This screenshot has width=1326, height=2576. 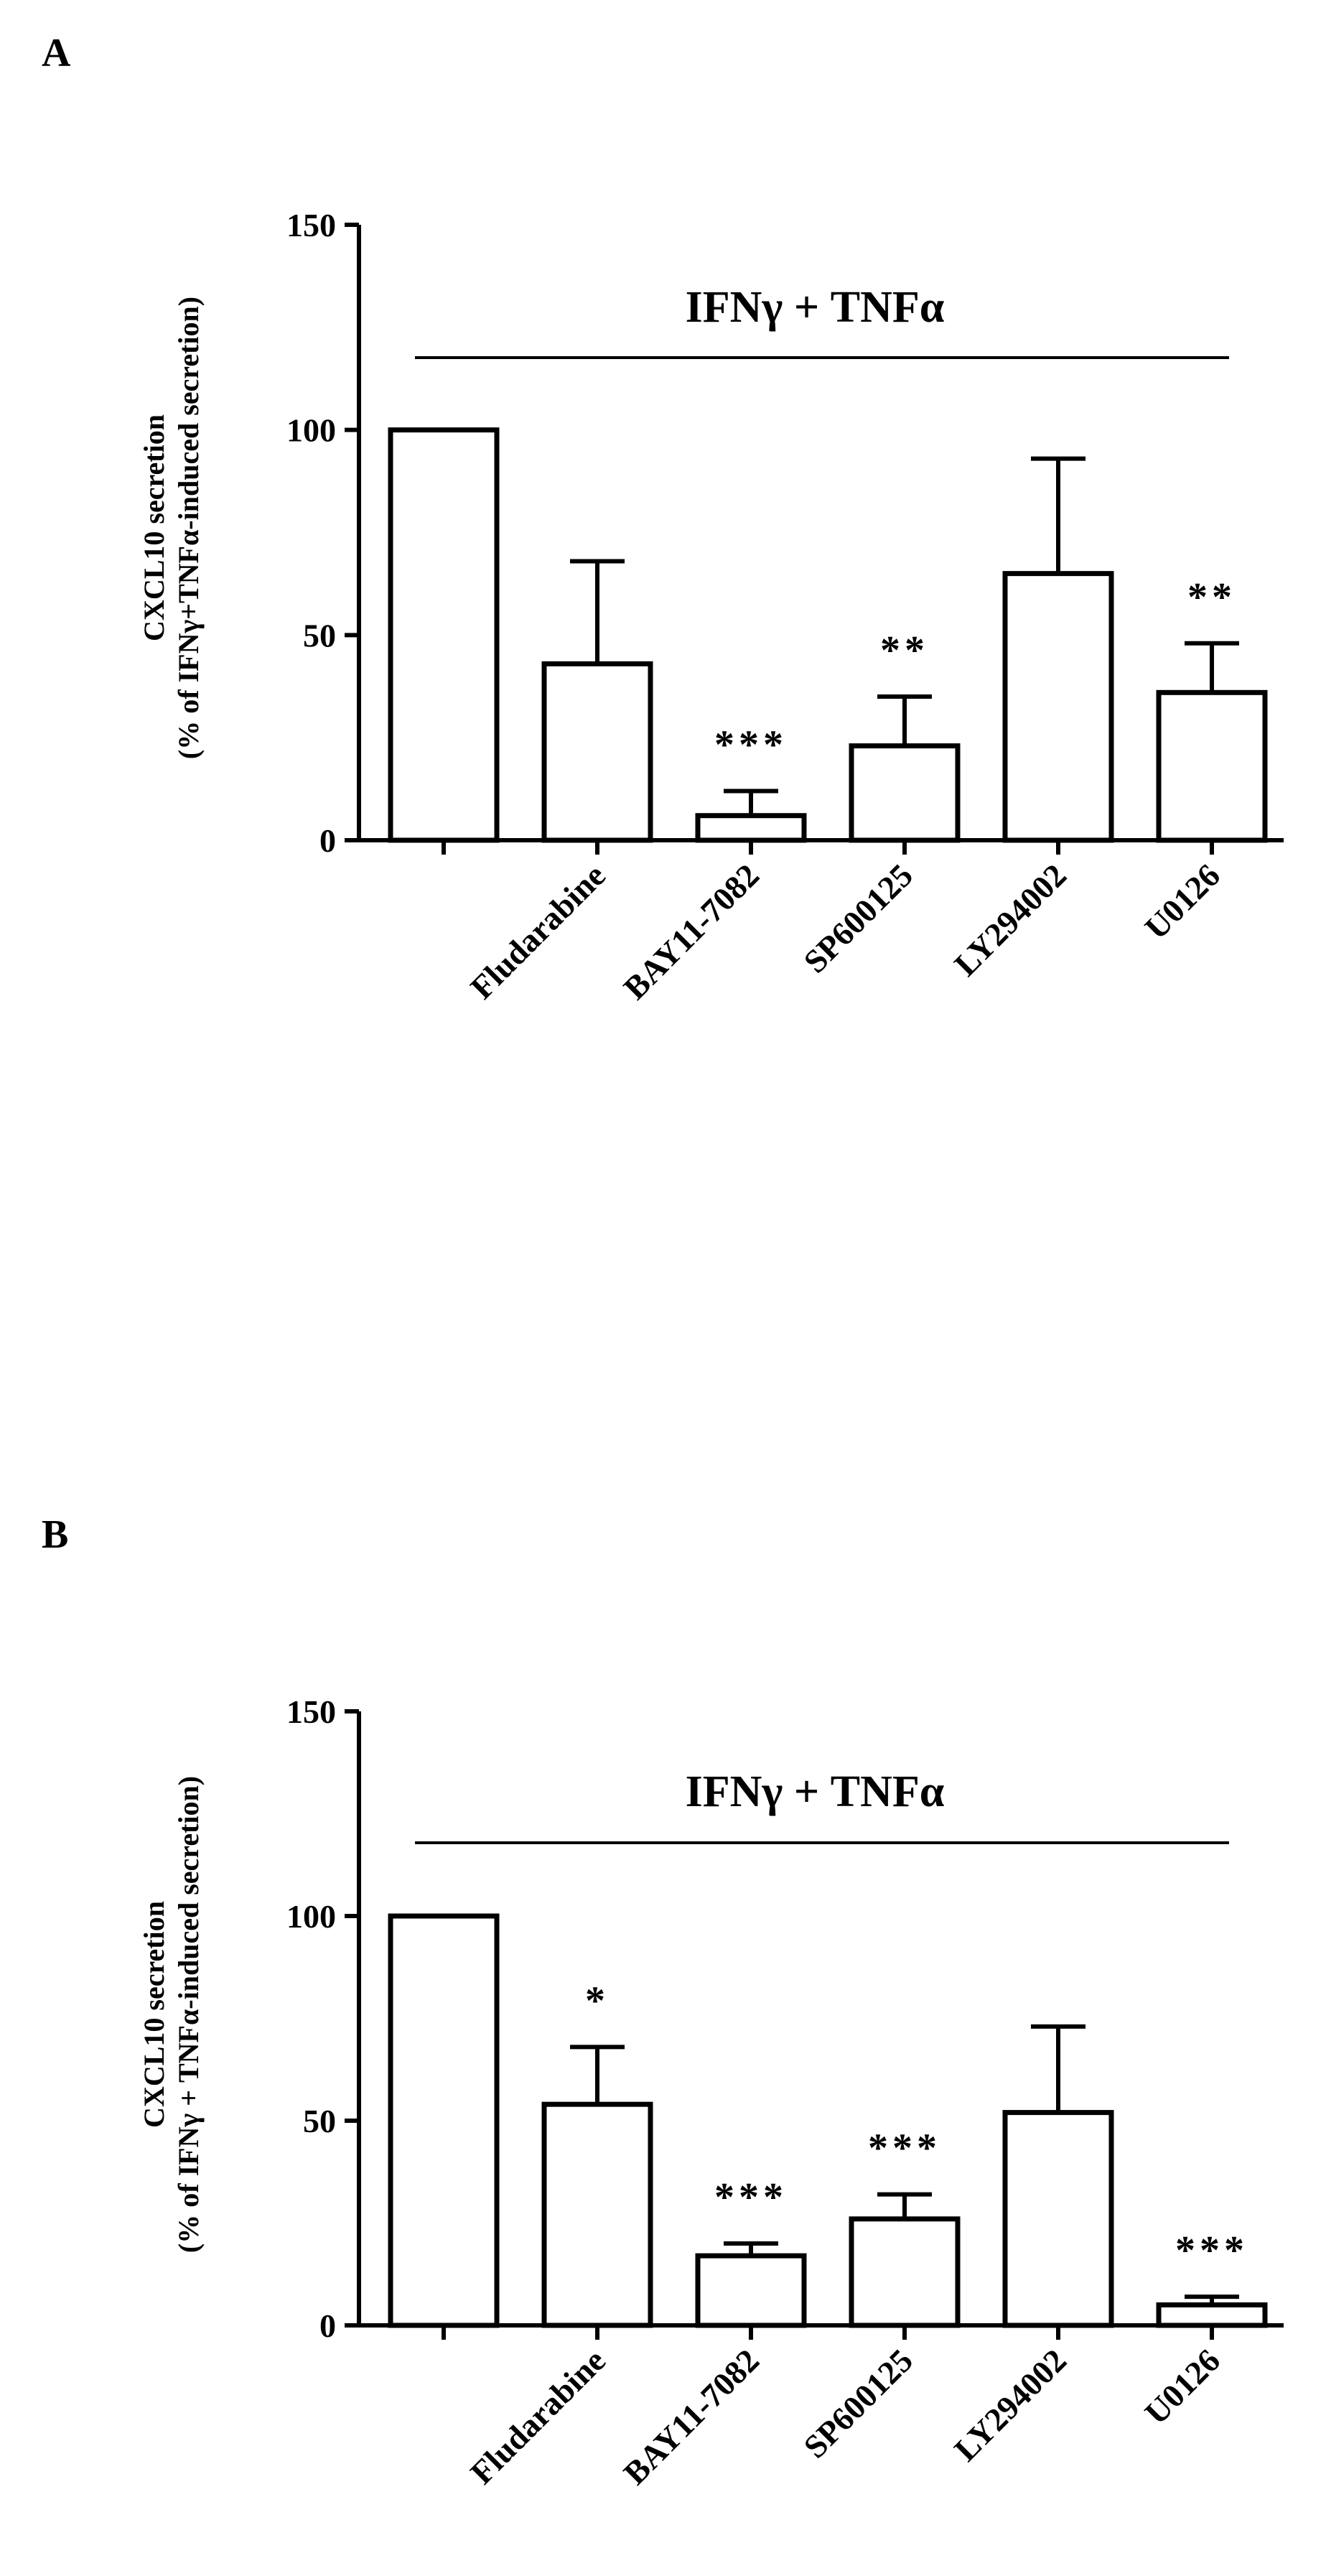 I want to click on bars: **********, so click(x=828, y=2120).